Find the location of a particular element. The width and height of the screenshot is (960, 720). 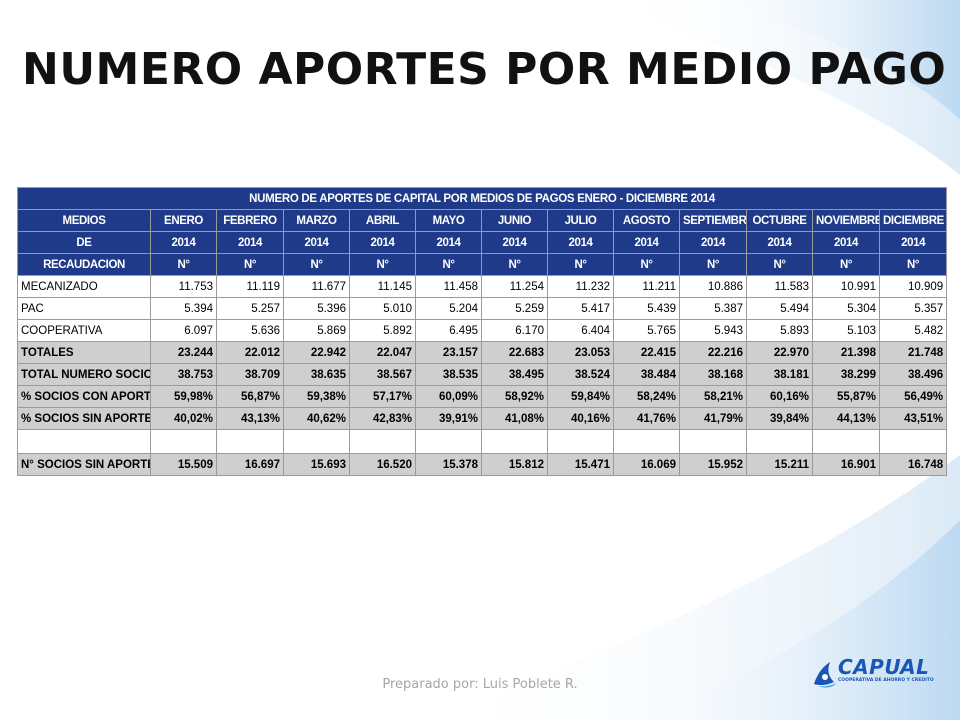

table-cell: 22.012 is located at coordinates (250, 352).